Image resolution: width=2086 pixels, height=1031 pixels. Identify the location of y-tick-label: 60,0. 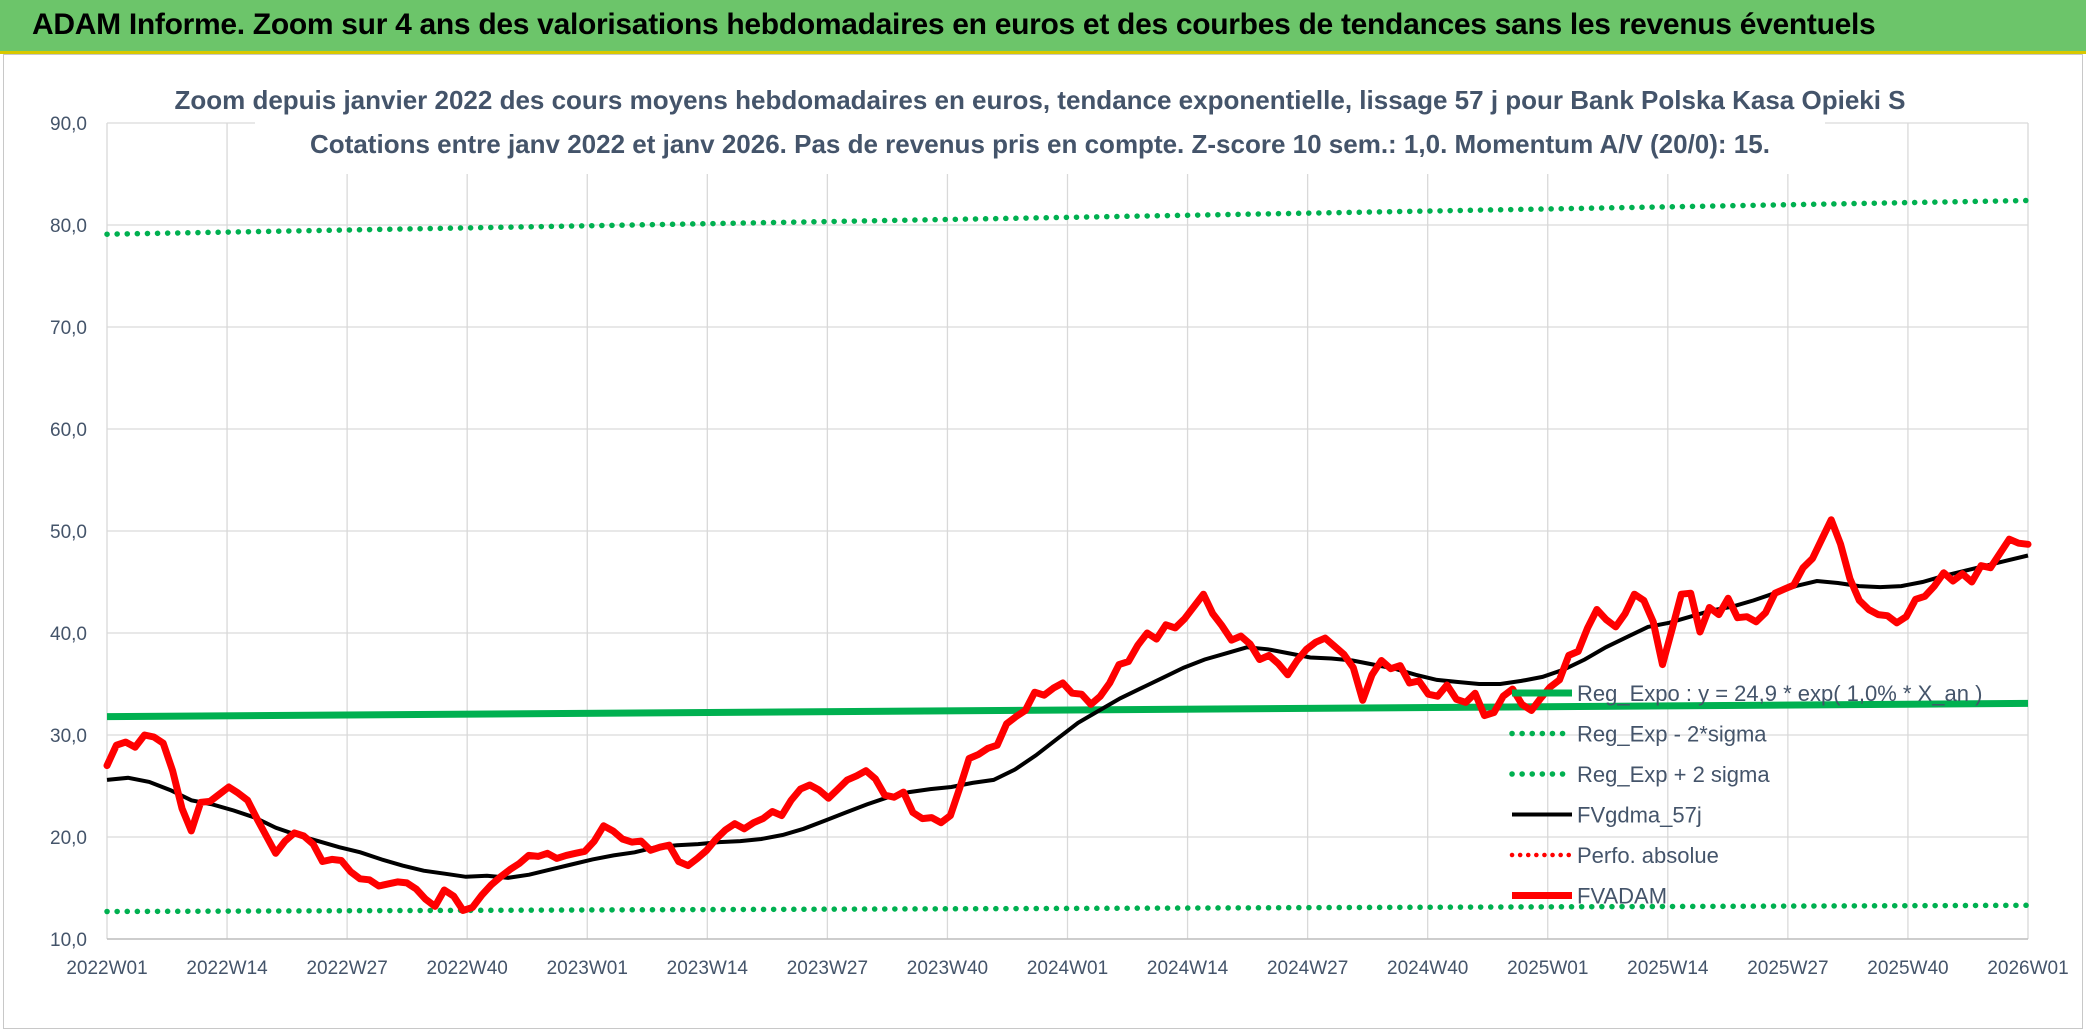
(68, 430).